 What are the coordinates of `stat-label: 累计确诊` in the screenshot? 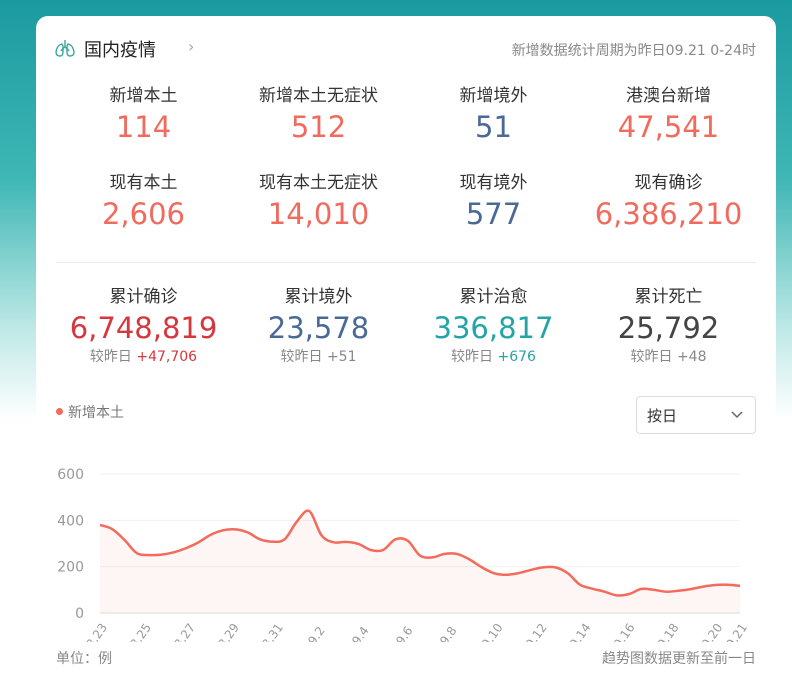 It's located at (143, 297).